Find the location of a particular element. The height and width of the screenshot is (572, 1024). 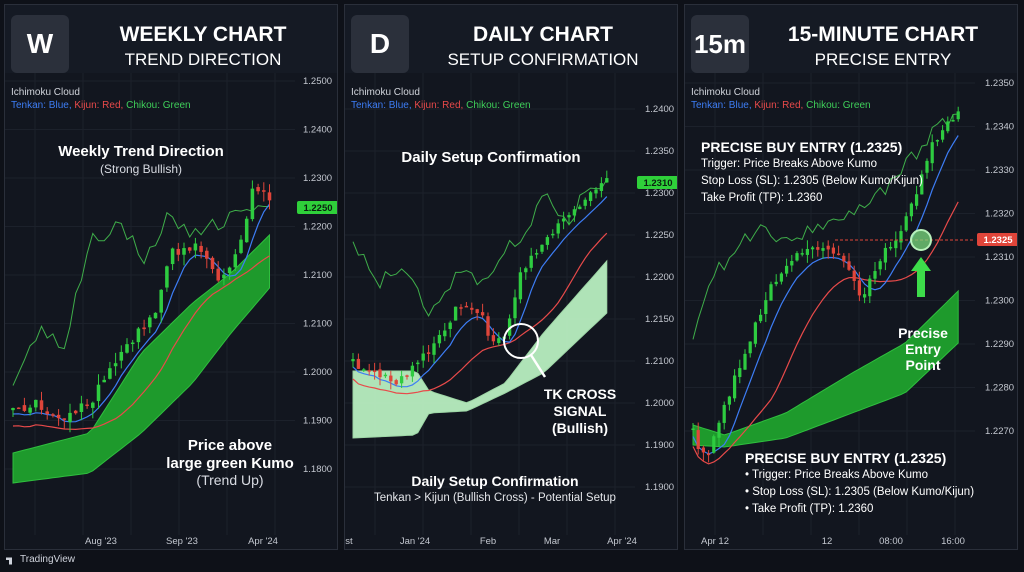

current-price-tag is located at coordinates (317, 207).